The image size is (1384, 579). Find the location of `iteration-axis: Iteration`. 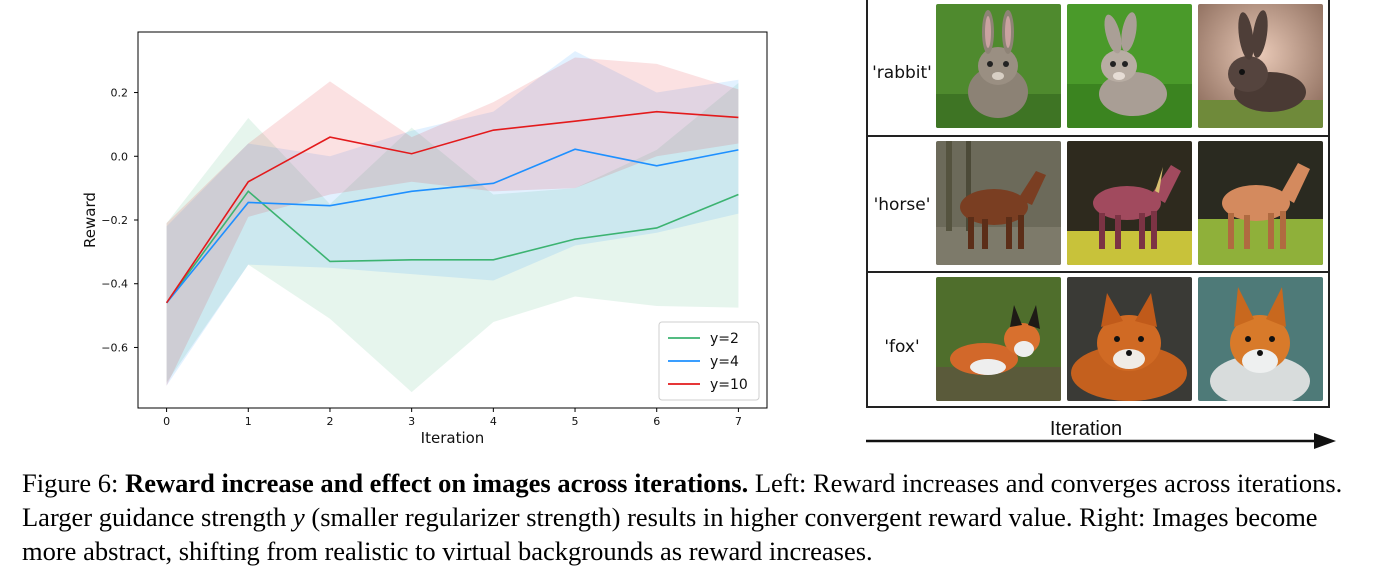

iteration-axis: Iteration is located at coordinates (1101, 435).